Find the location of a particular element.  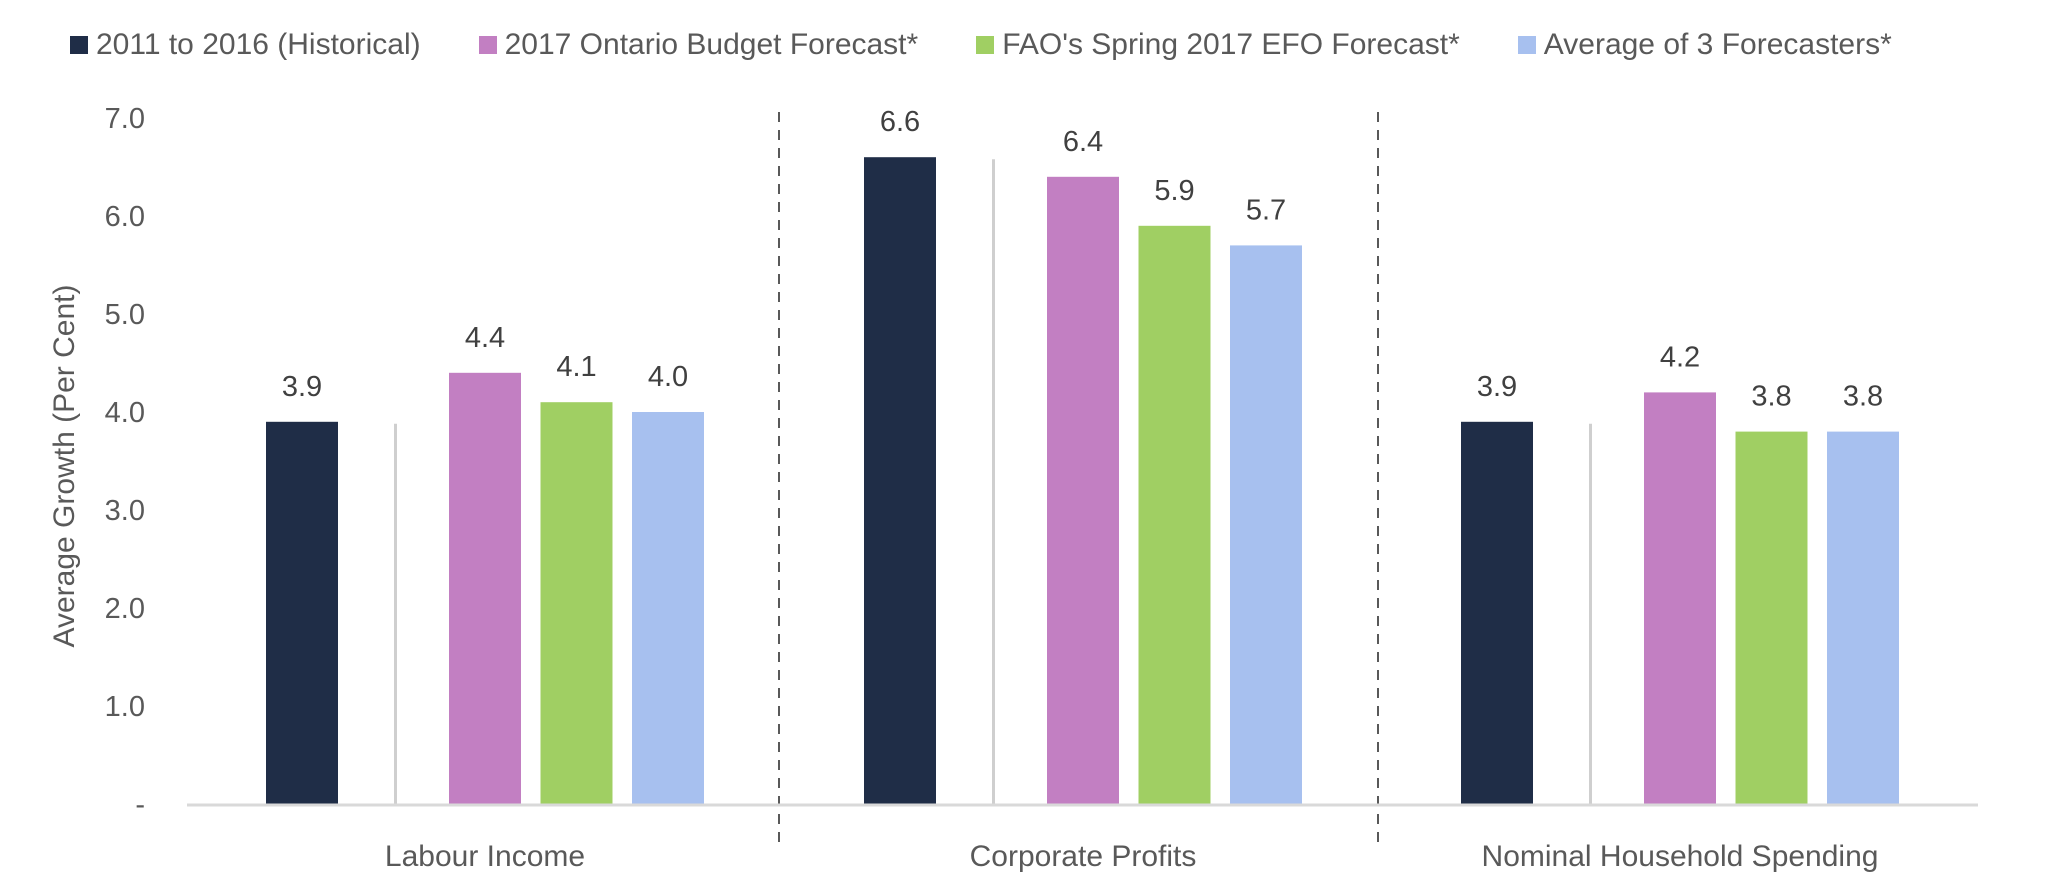

legend-swatch-ontario-budget is located at coordinates (487, 45).